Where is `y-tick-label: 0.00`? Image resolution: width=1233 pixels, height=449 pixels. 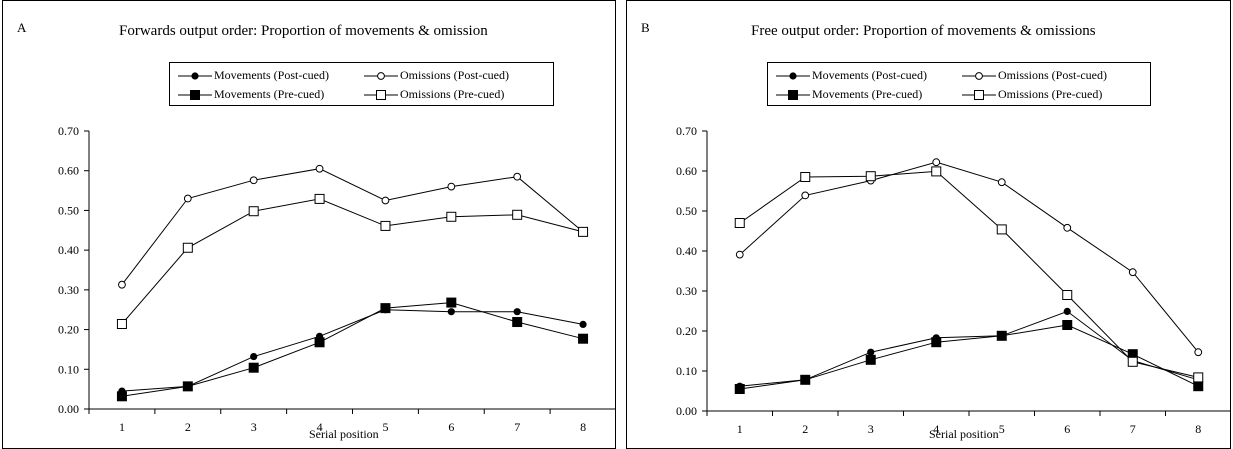 y-tick-label: 0.00 is located at coordinates (686, 411).